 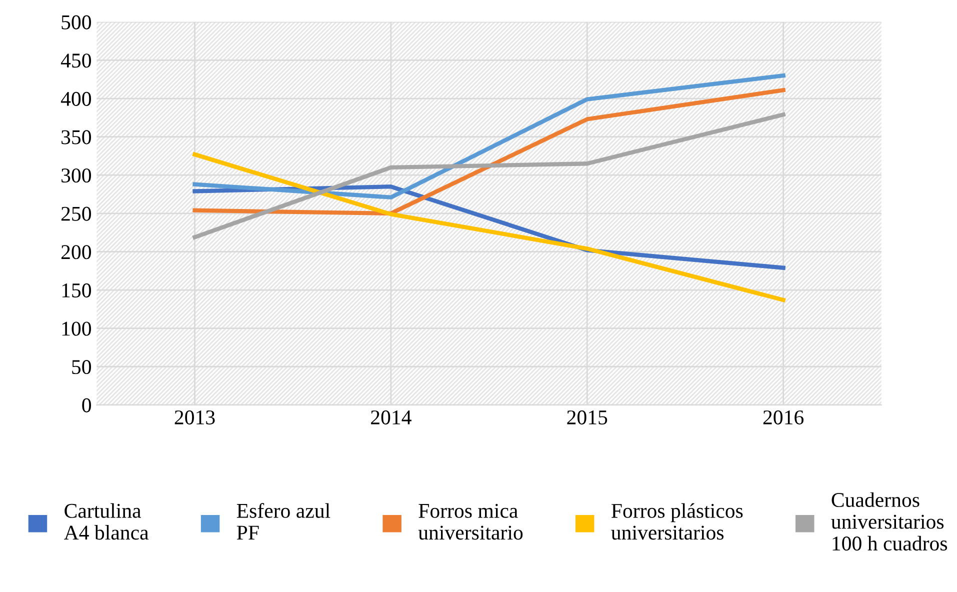 I want to click on y-tick-label: 350, so click(x=76, y=137).